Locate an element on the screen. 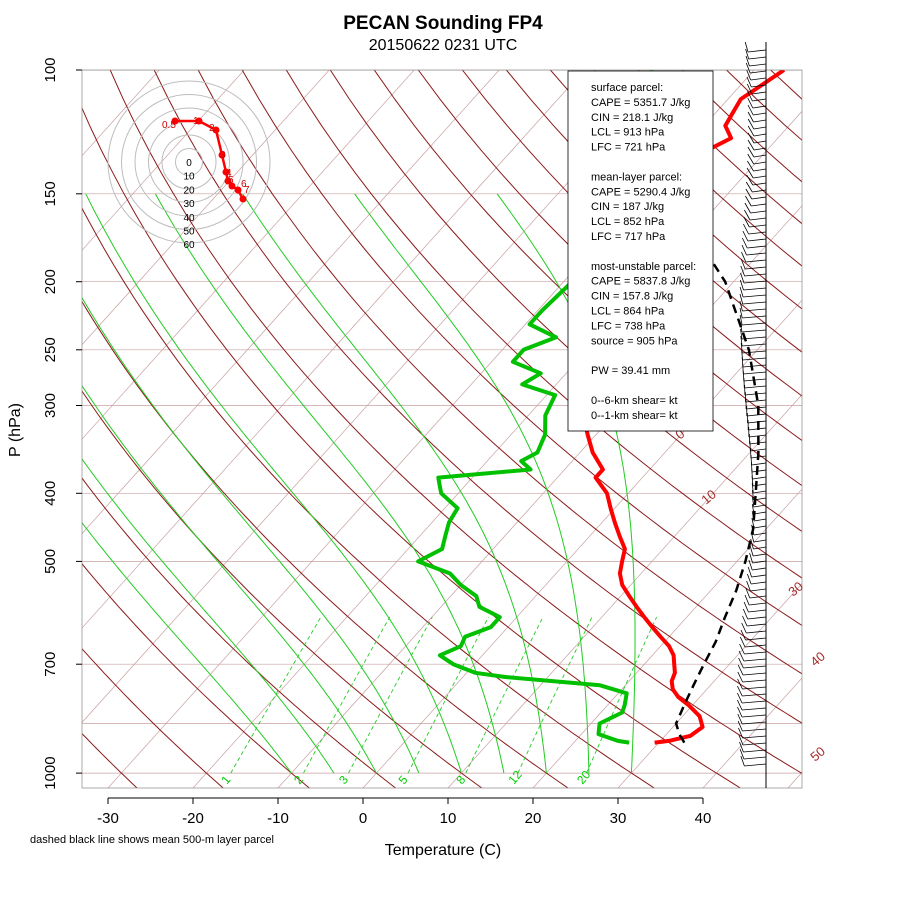 This screenshot has height=900, width=900. mixing-ratio-label: 2 is located at coordinates (298, 780).